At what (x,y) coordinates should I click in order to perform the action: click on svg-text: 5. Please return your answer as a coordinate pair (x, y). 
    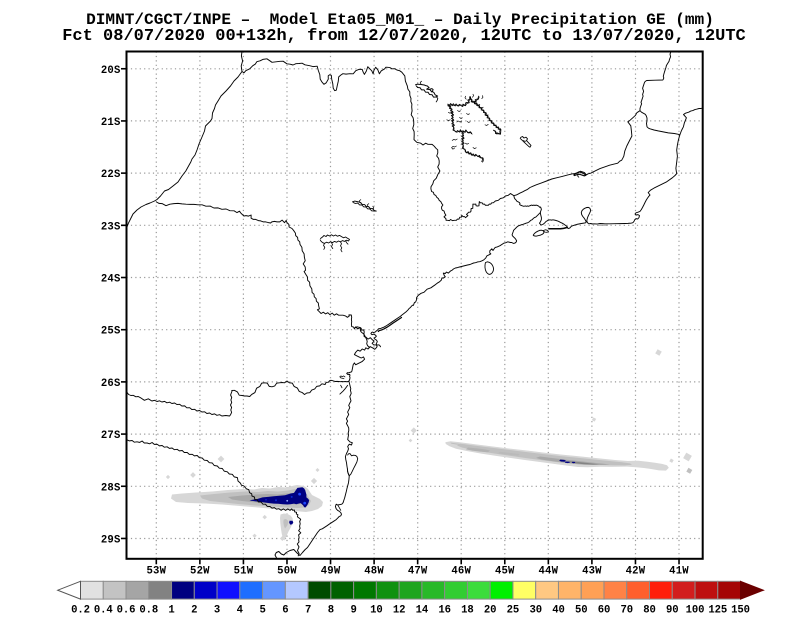
    Looking at the image, I should click on (262, 611).